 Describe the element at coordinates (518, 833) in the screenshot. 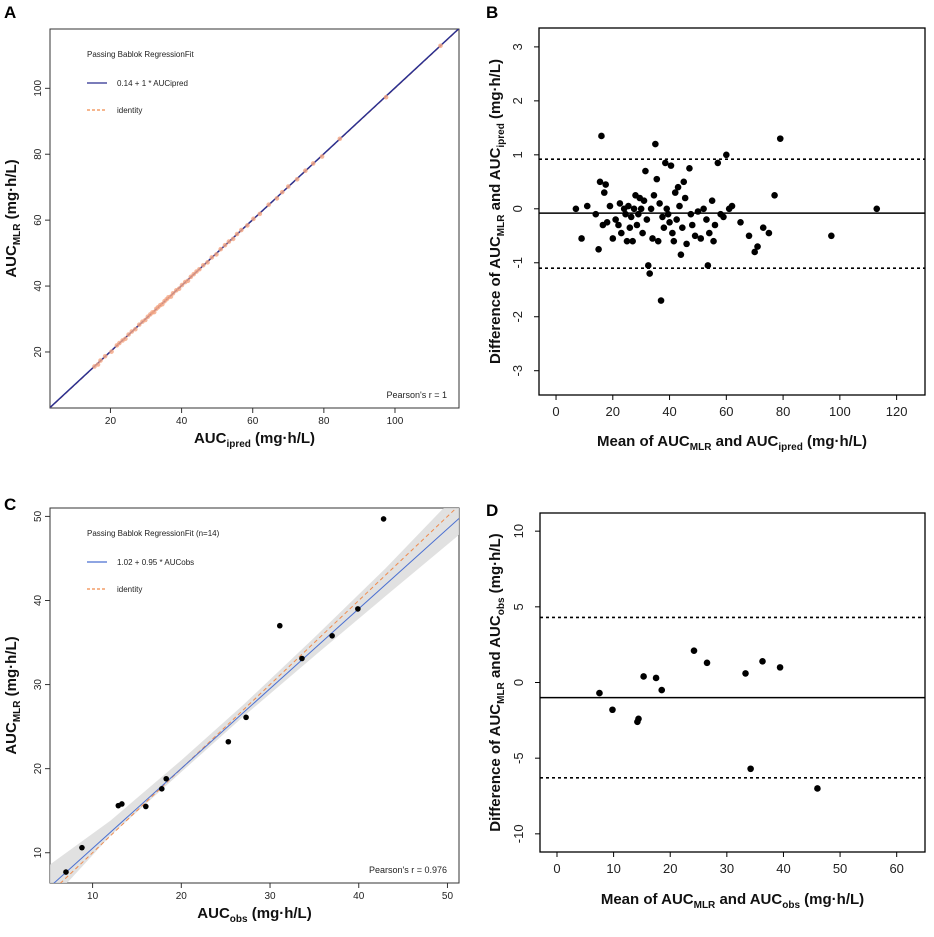

I see `y-tick-label: -10` at that location.